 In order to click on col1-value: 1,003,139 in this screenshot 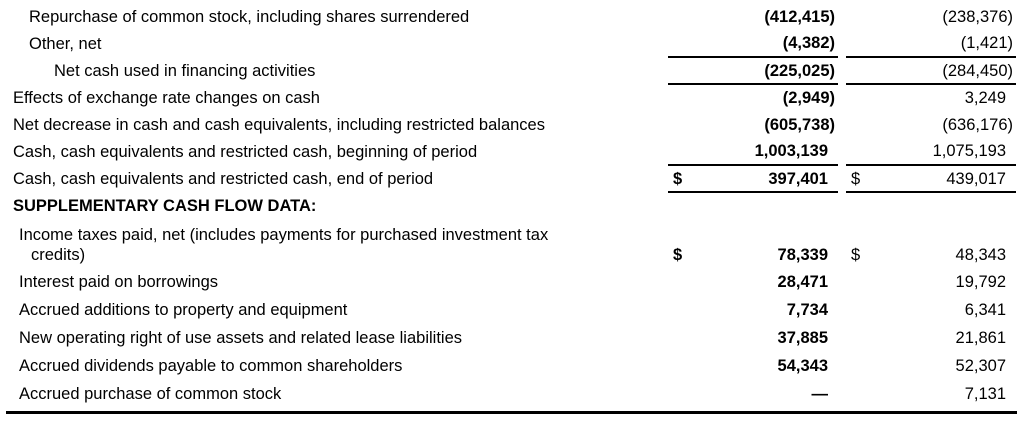, I will do `click(791, 151)`.